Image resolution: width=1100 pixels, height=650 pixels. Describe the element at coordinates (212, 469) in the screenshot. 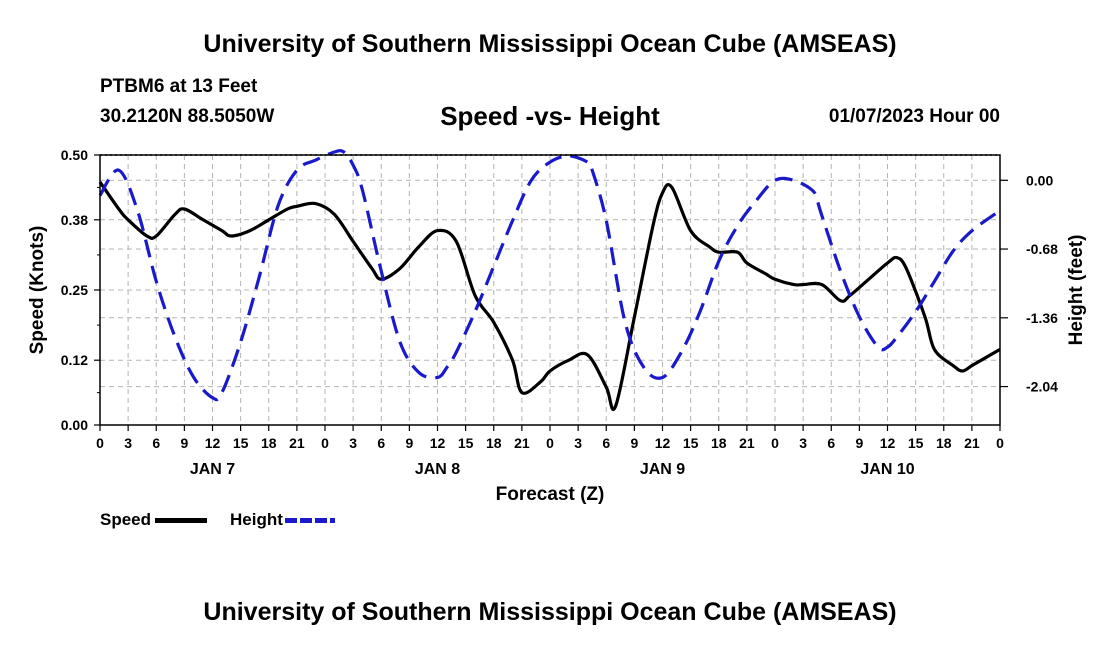

I see `day-label: JAN 7` at that location.